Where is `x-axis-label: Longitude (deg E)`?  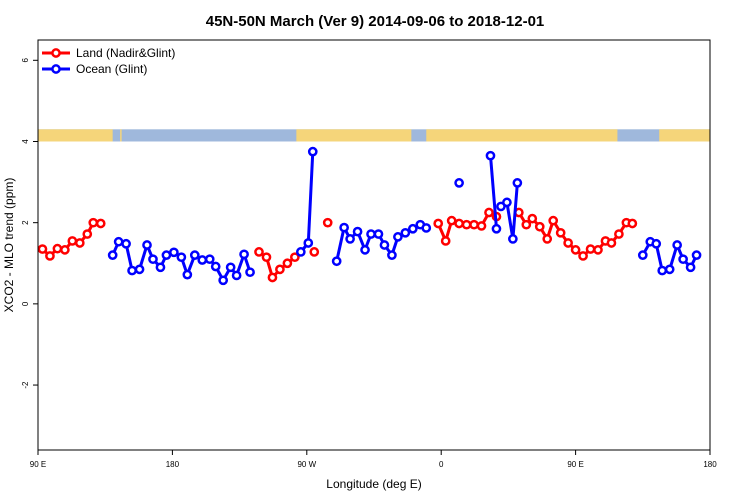 x-axis-label: Longitude (deg E) is located at coordinates (373, 484).